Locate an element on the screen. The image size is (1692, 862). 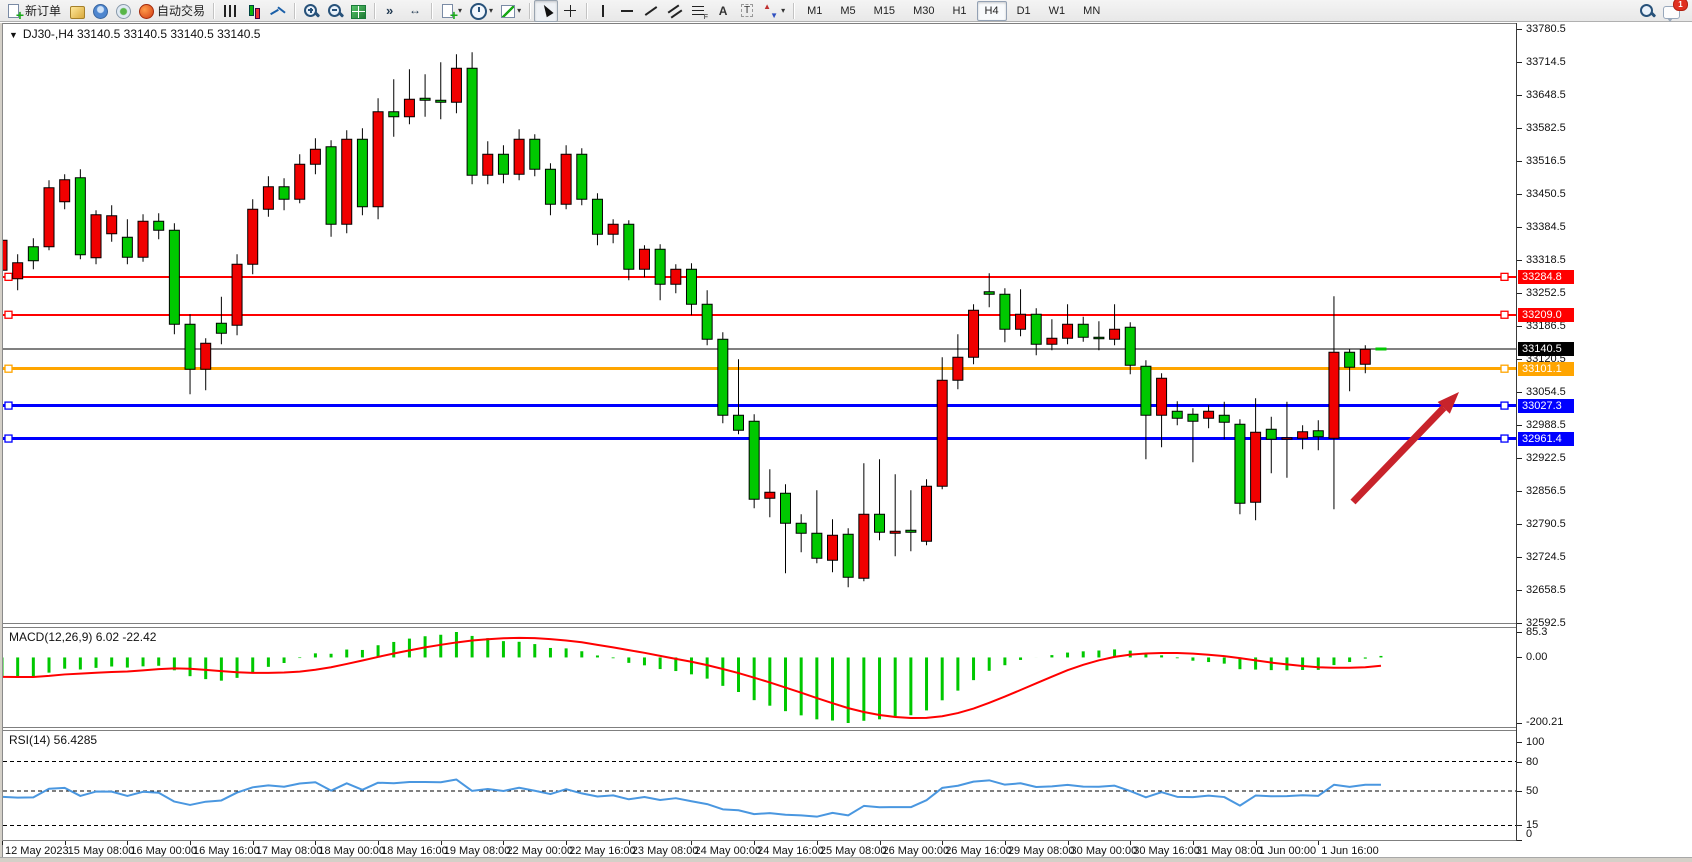
community-icon is located at coordinates (101, 11).